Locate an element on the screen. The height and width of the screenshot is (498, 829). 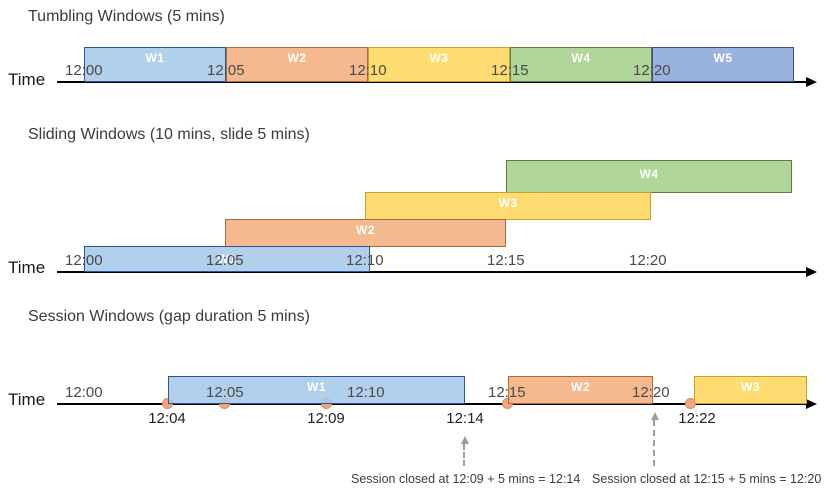
sliding-tick-1205: 12:05 is located at coordinates (225, 260).